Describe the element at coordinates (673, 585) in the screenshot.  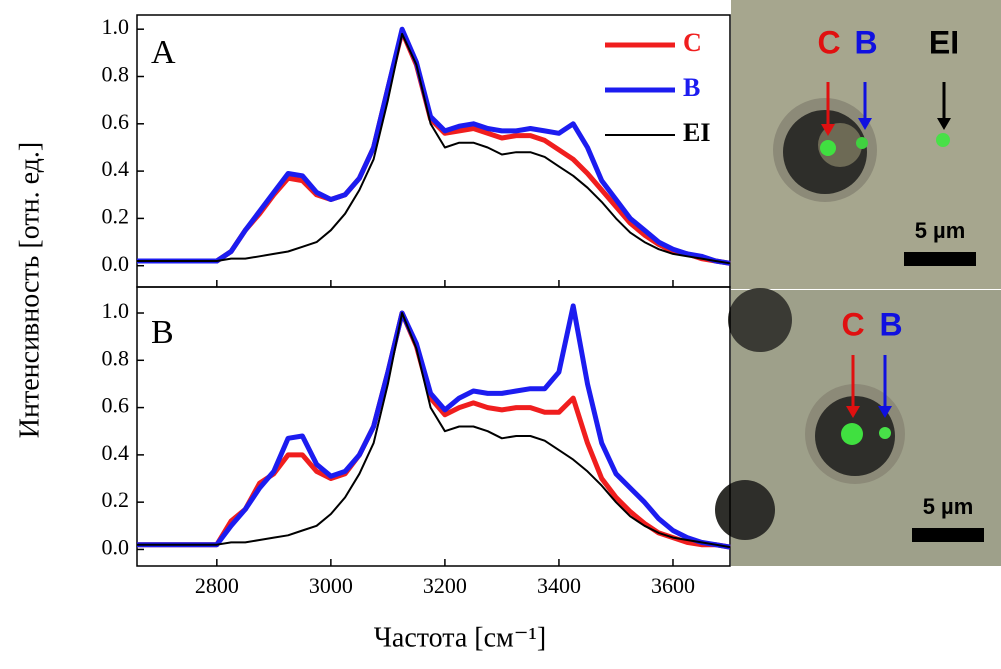
I see `x-tick-label: 3600` at that location.